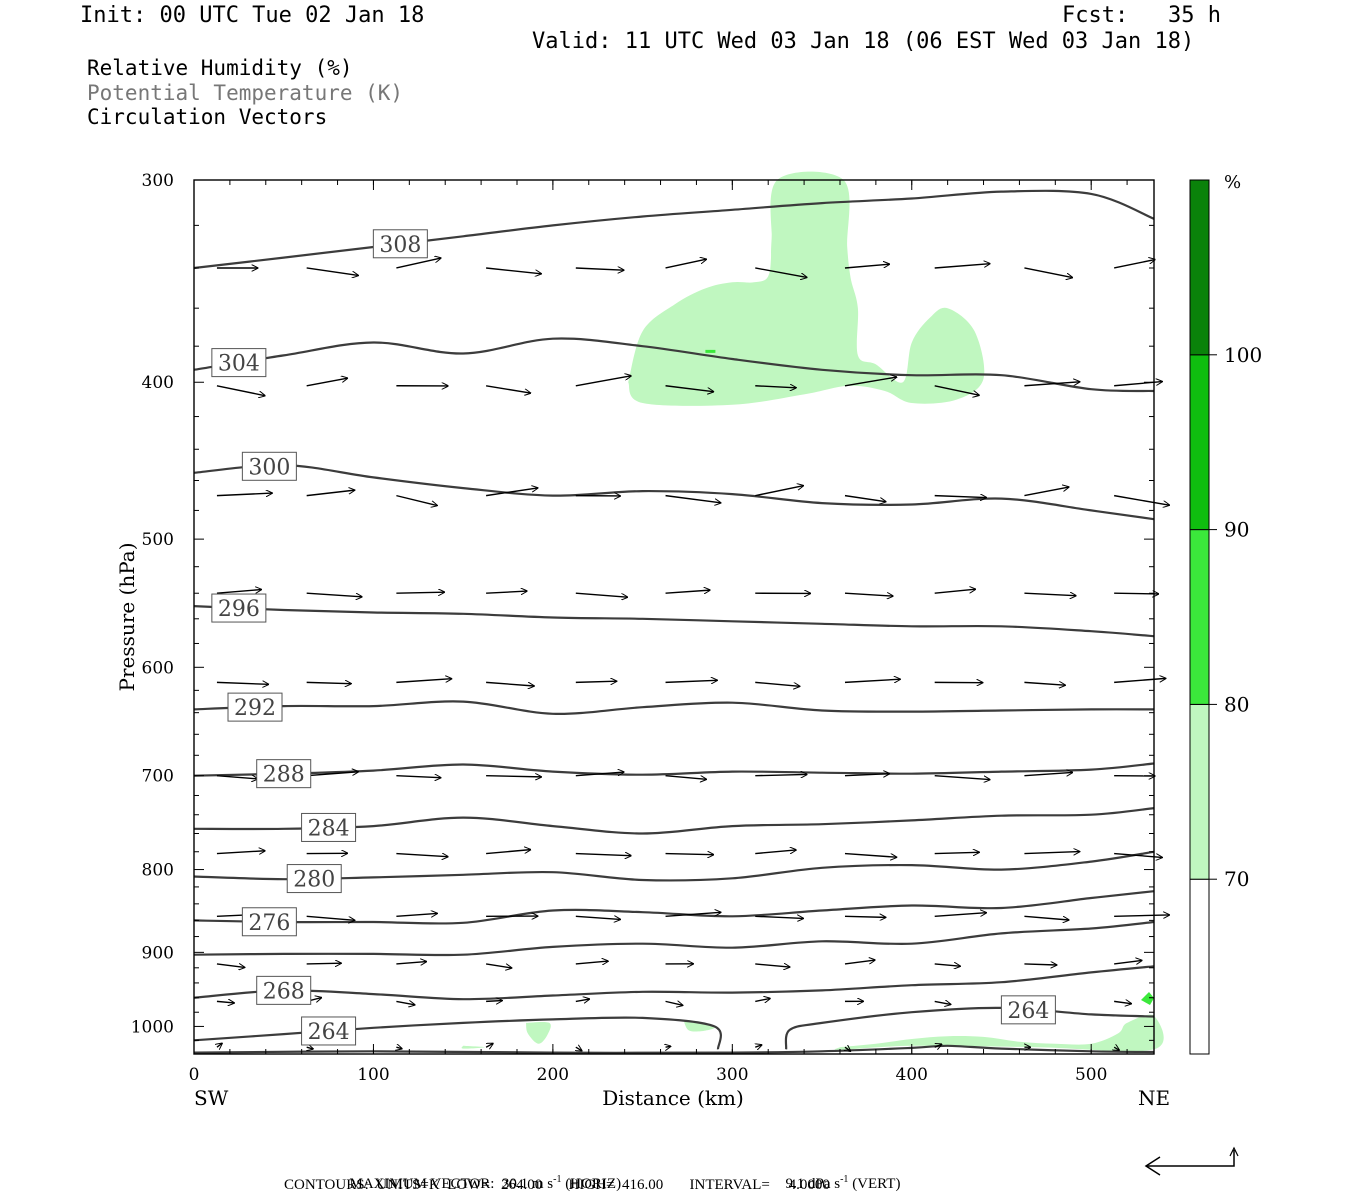  What do you see at coordinates (1091, 1075) in the screenshot?
I see `x-tick-label: 500` at bounding box center [1091, 1075].